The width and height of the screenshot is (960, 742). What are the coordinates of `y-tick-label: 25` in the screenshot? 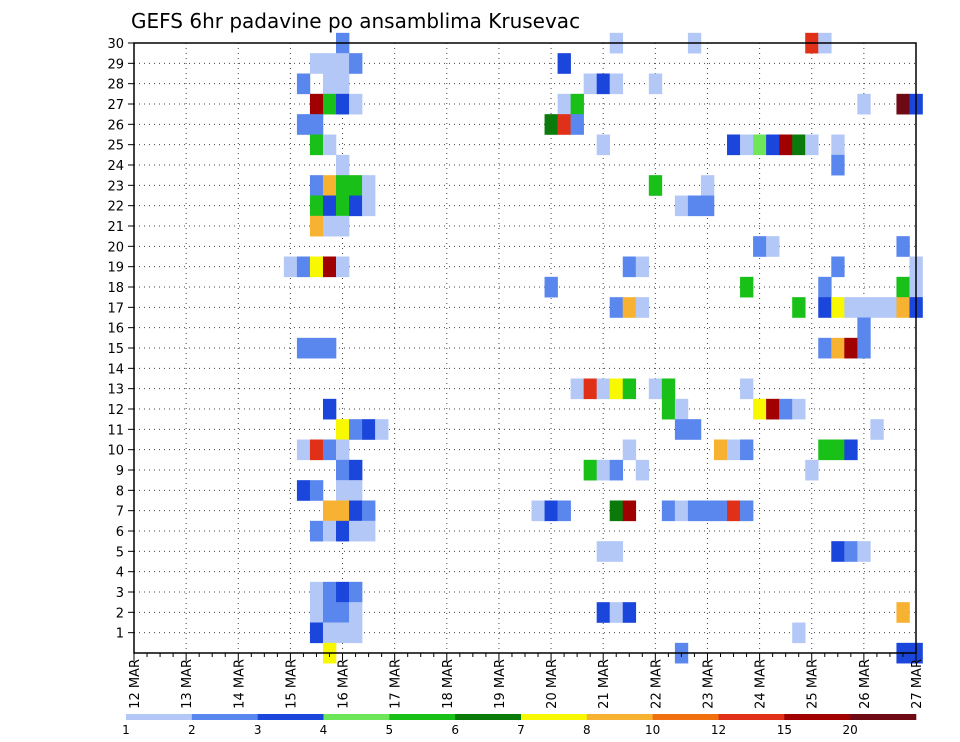 It's located at (115, 146).